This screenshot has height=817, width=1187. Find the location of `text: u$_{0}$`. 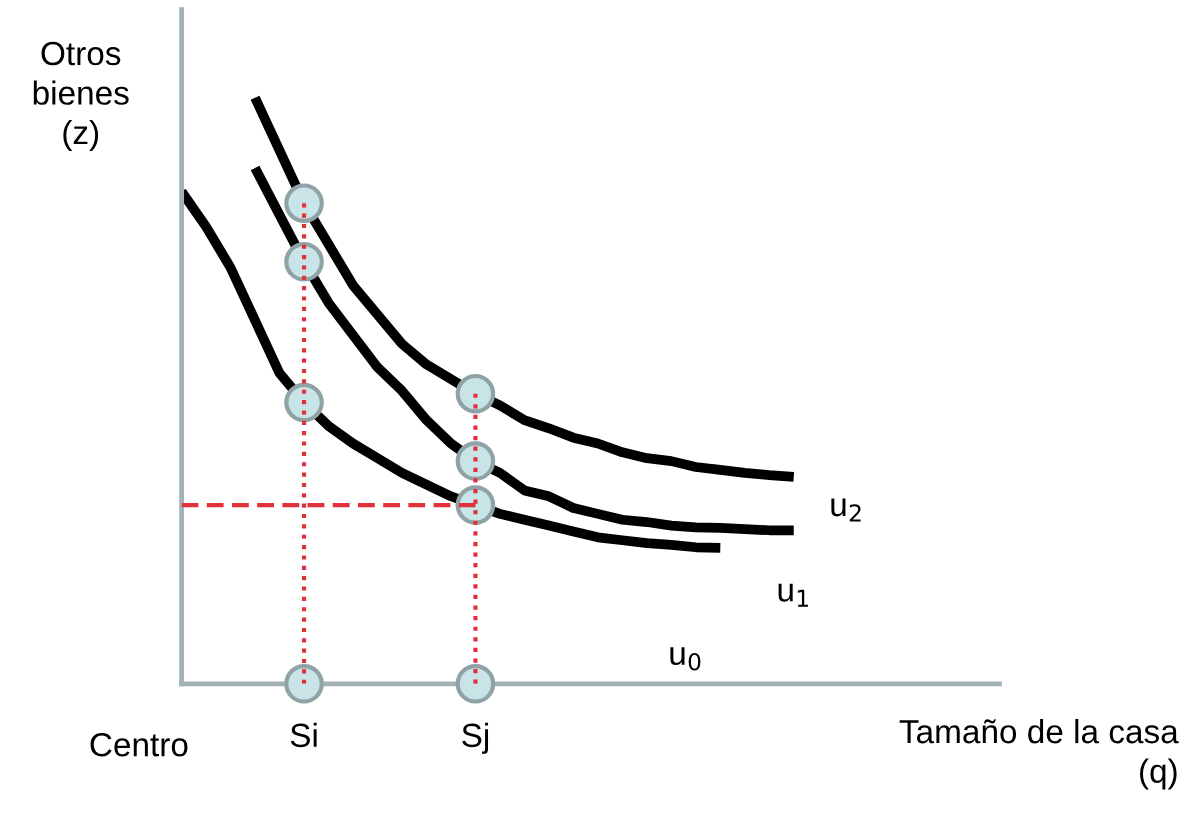

text: u$_{0}$ is located at coordinates (685, 659).